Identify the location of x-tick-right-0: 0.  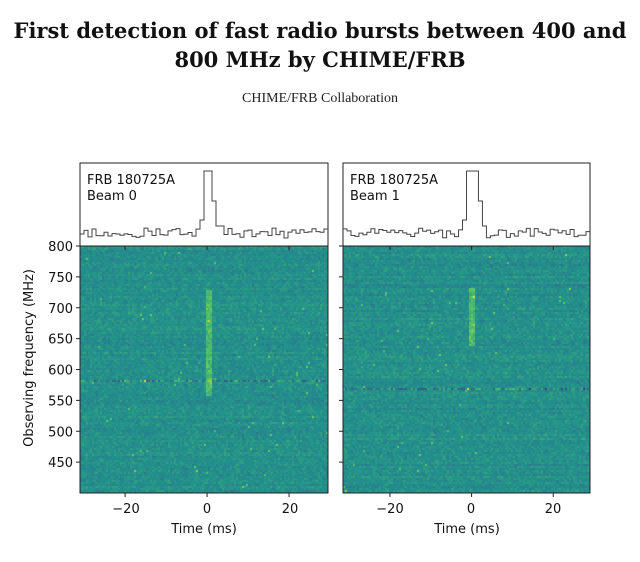
(471, 509).